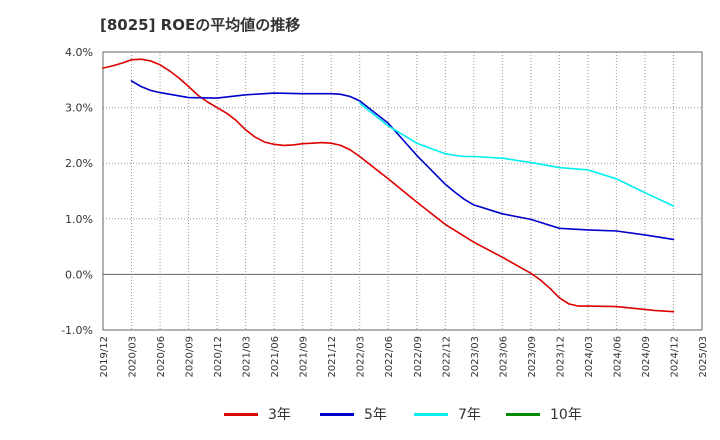 The image size is (720, 440). Describe the element at coordinates (218, 357) in the screenshot. I see `x-tick-label: 2020/12` at that location.